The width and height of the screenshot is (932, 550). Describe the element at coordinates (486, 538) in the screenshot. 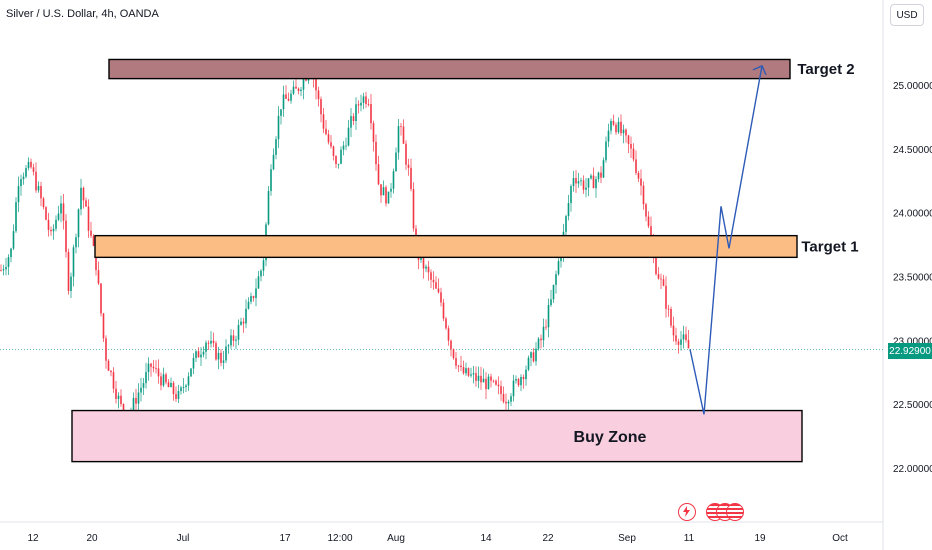

I see `x-tick-label: 14` at that location.